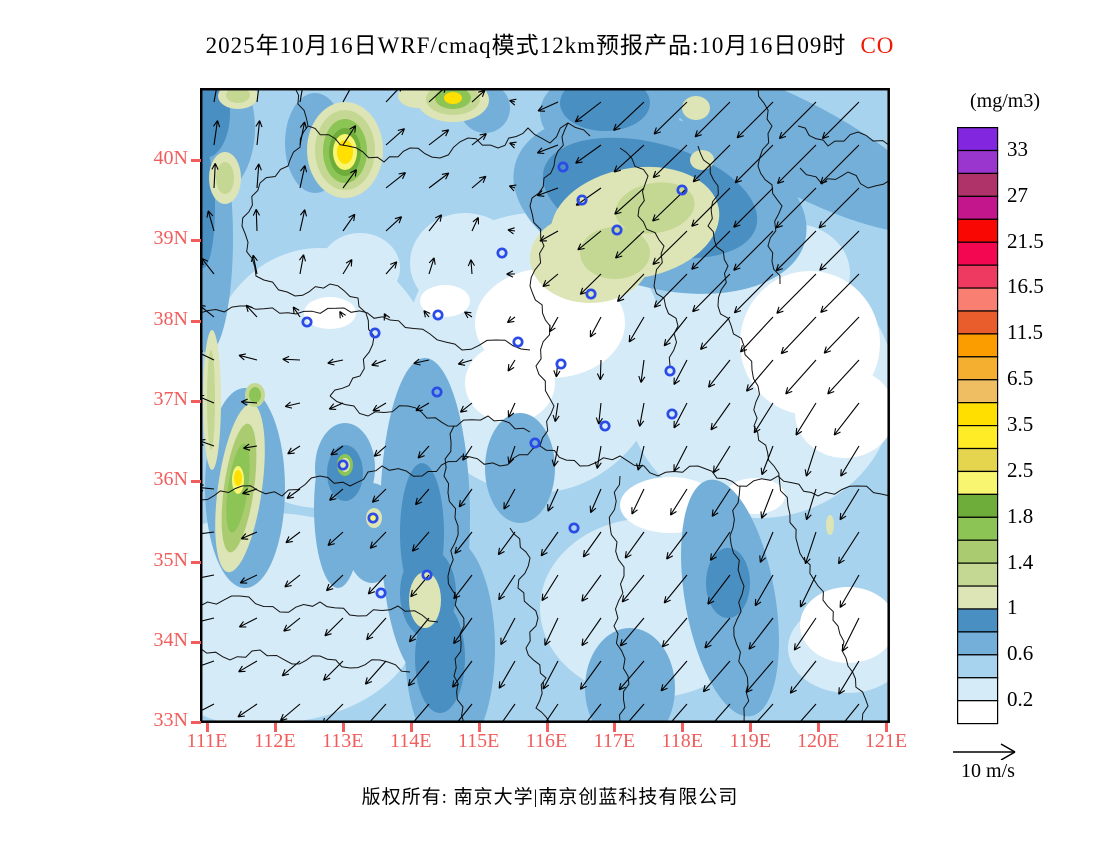 The height and width of the screenshot is (850, 1100). Describe the element at coordinates (1020, 469) in the screenshot. I see `legend-tick-label: 2.5` at that location.